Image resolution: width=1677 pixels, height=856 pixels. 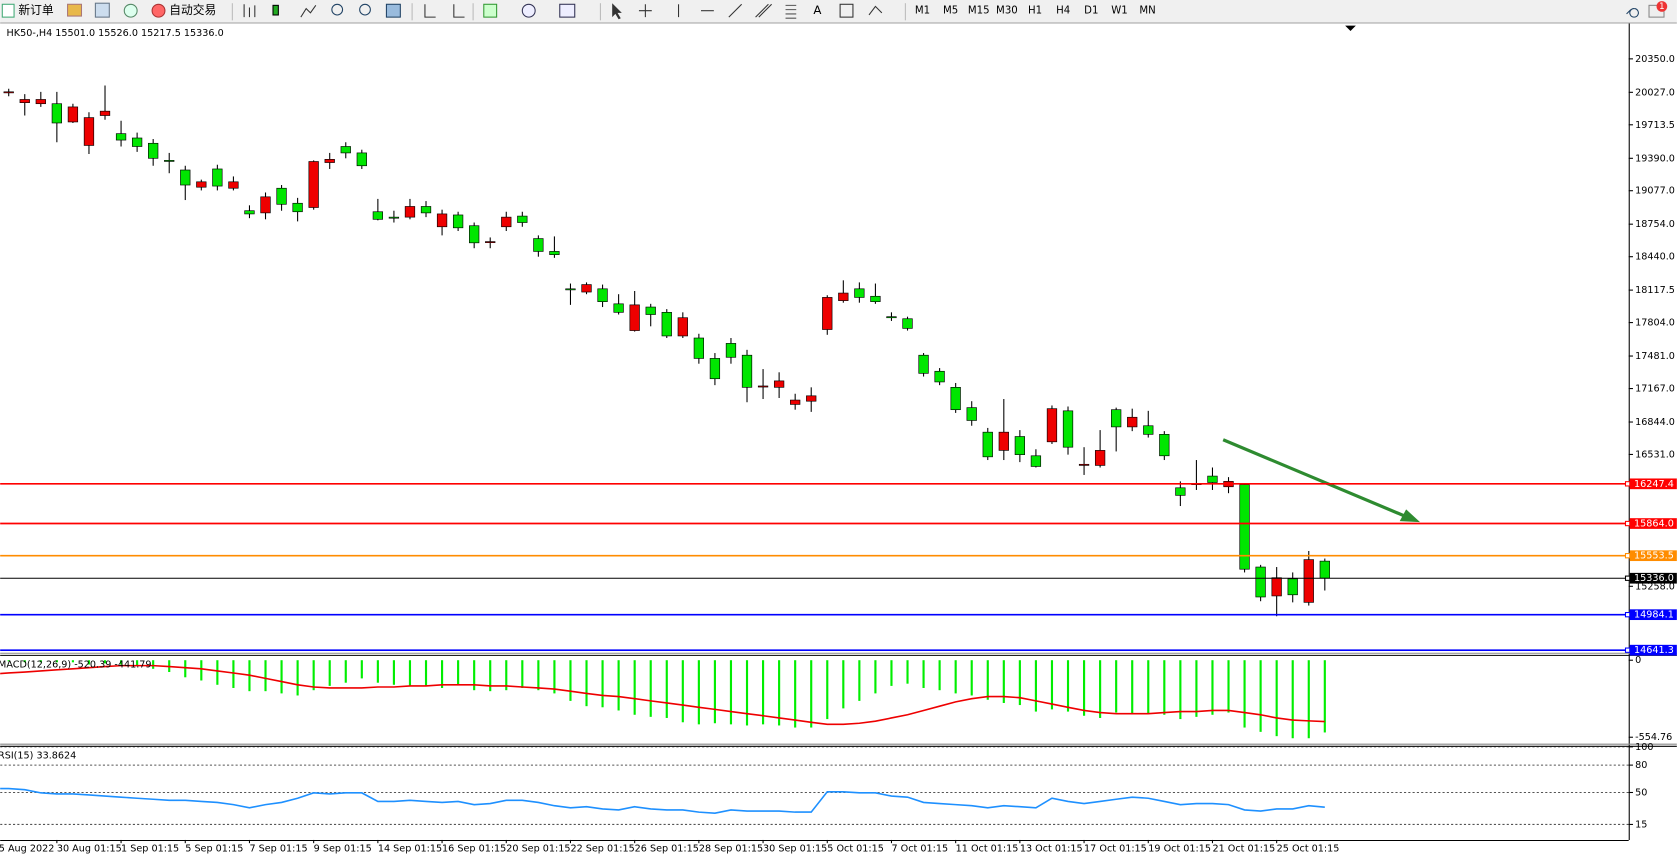 I want to click on y-tick-label: -554.76, so click(x=1653, y=737).